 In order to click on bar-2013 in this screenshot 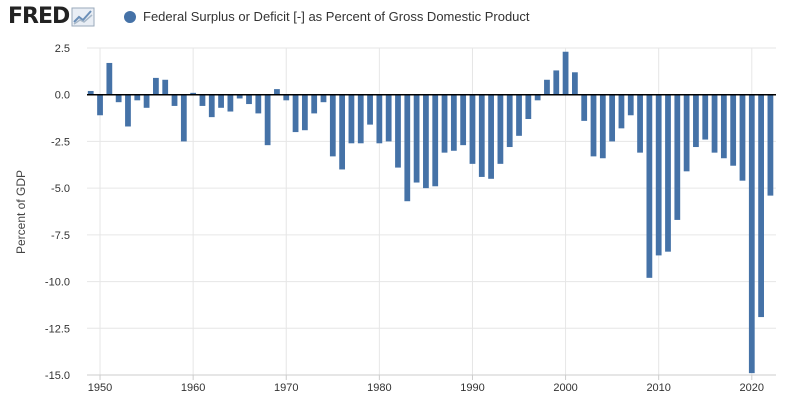, I will do `click(686, 133)`.